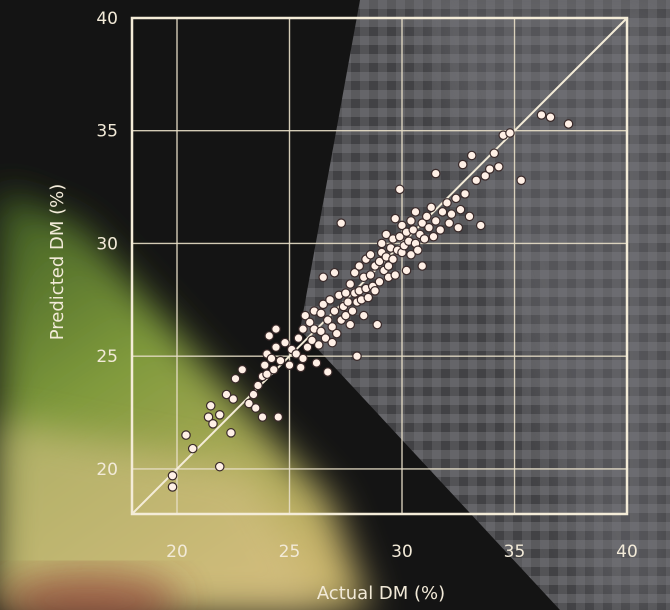  What do you see at coordinates (402, 552) in the screenshot?
I see `x-tick-label: 30` at bounding box center [402, 552].